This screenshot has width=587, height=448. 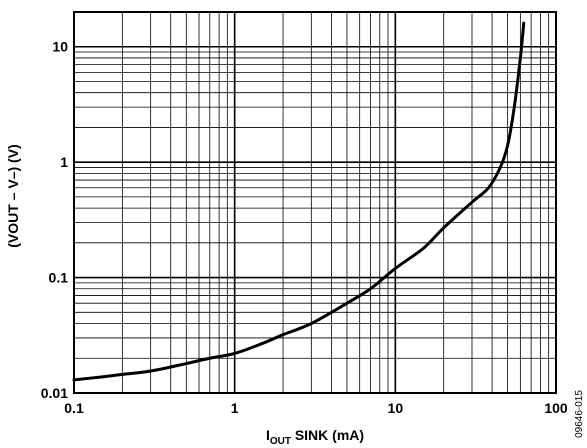 I want to click on x-axis-title: IOUT SINK (mA), so click(x=315, y=437).